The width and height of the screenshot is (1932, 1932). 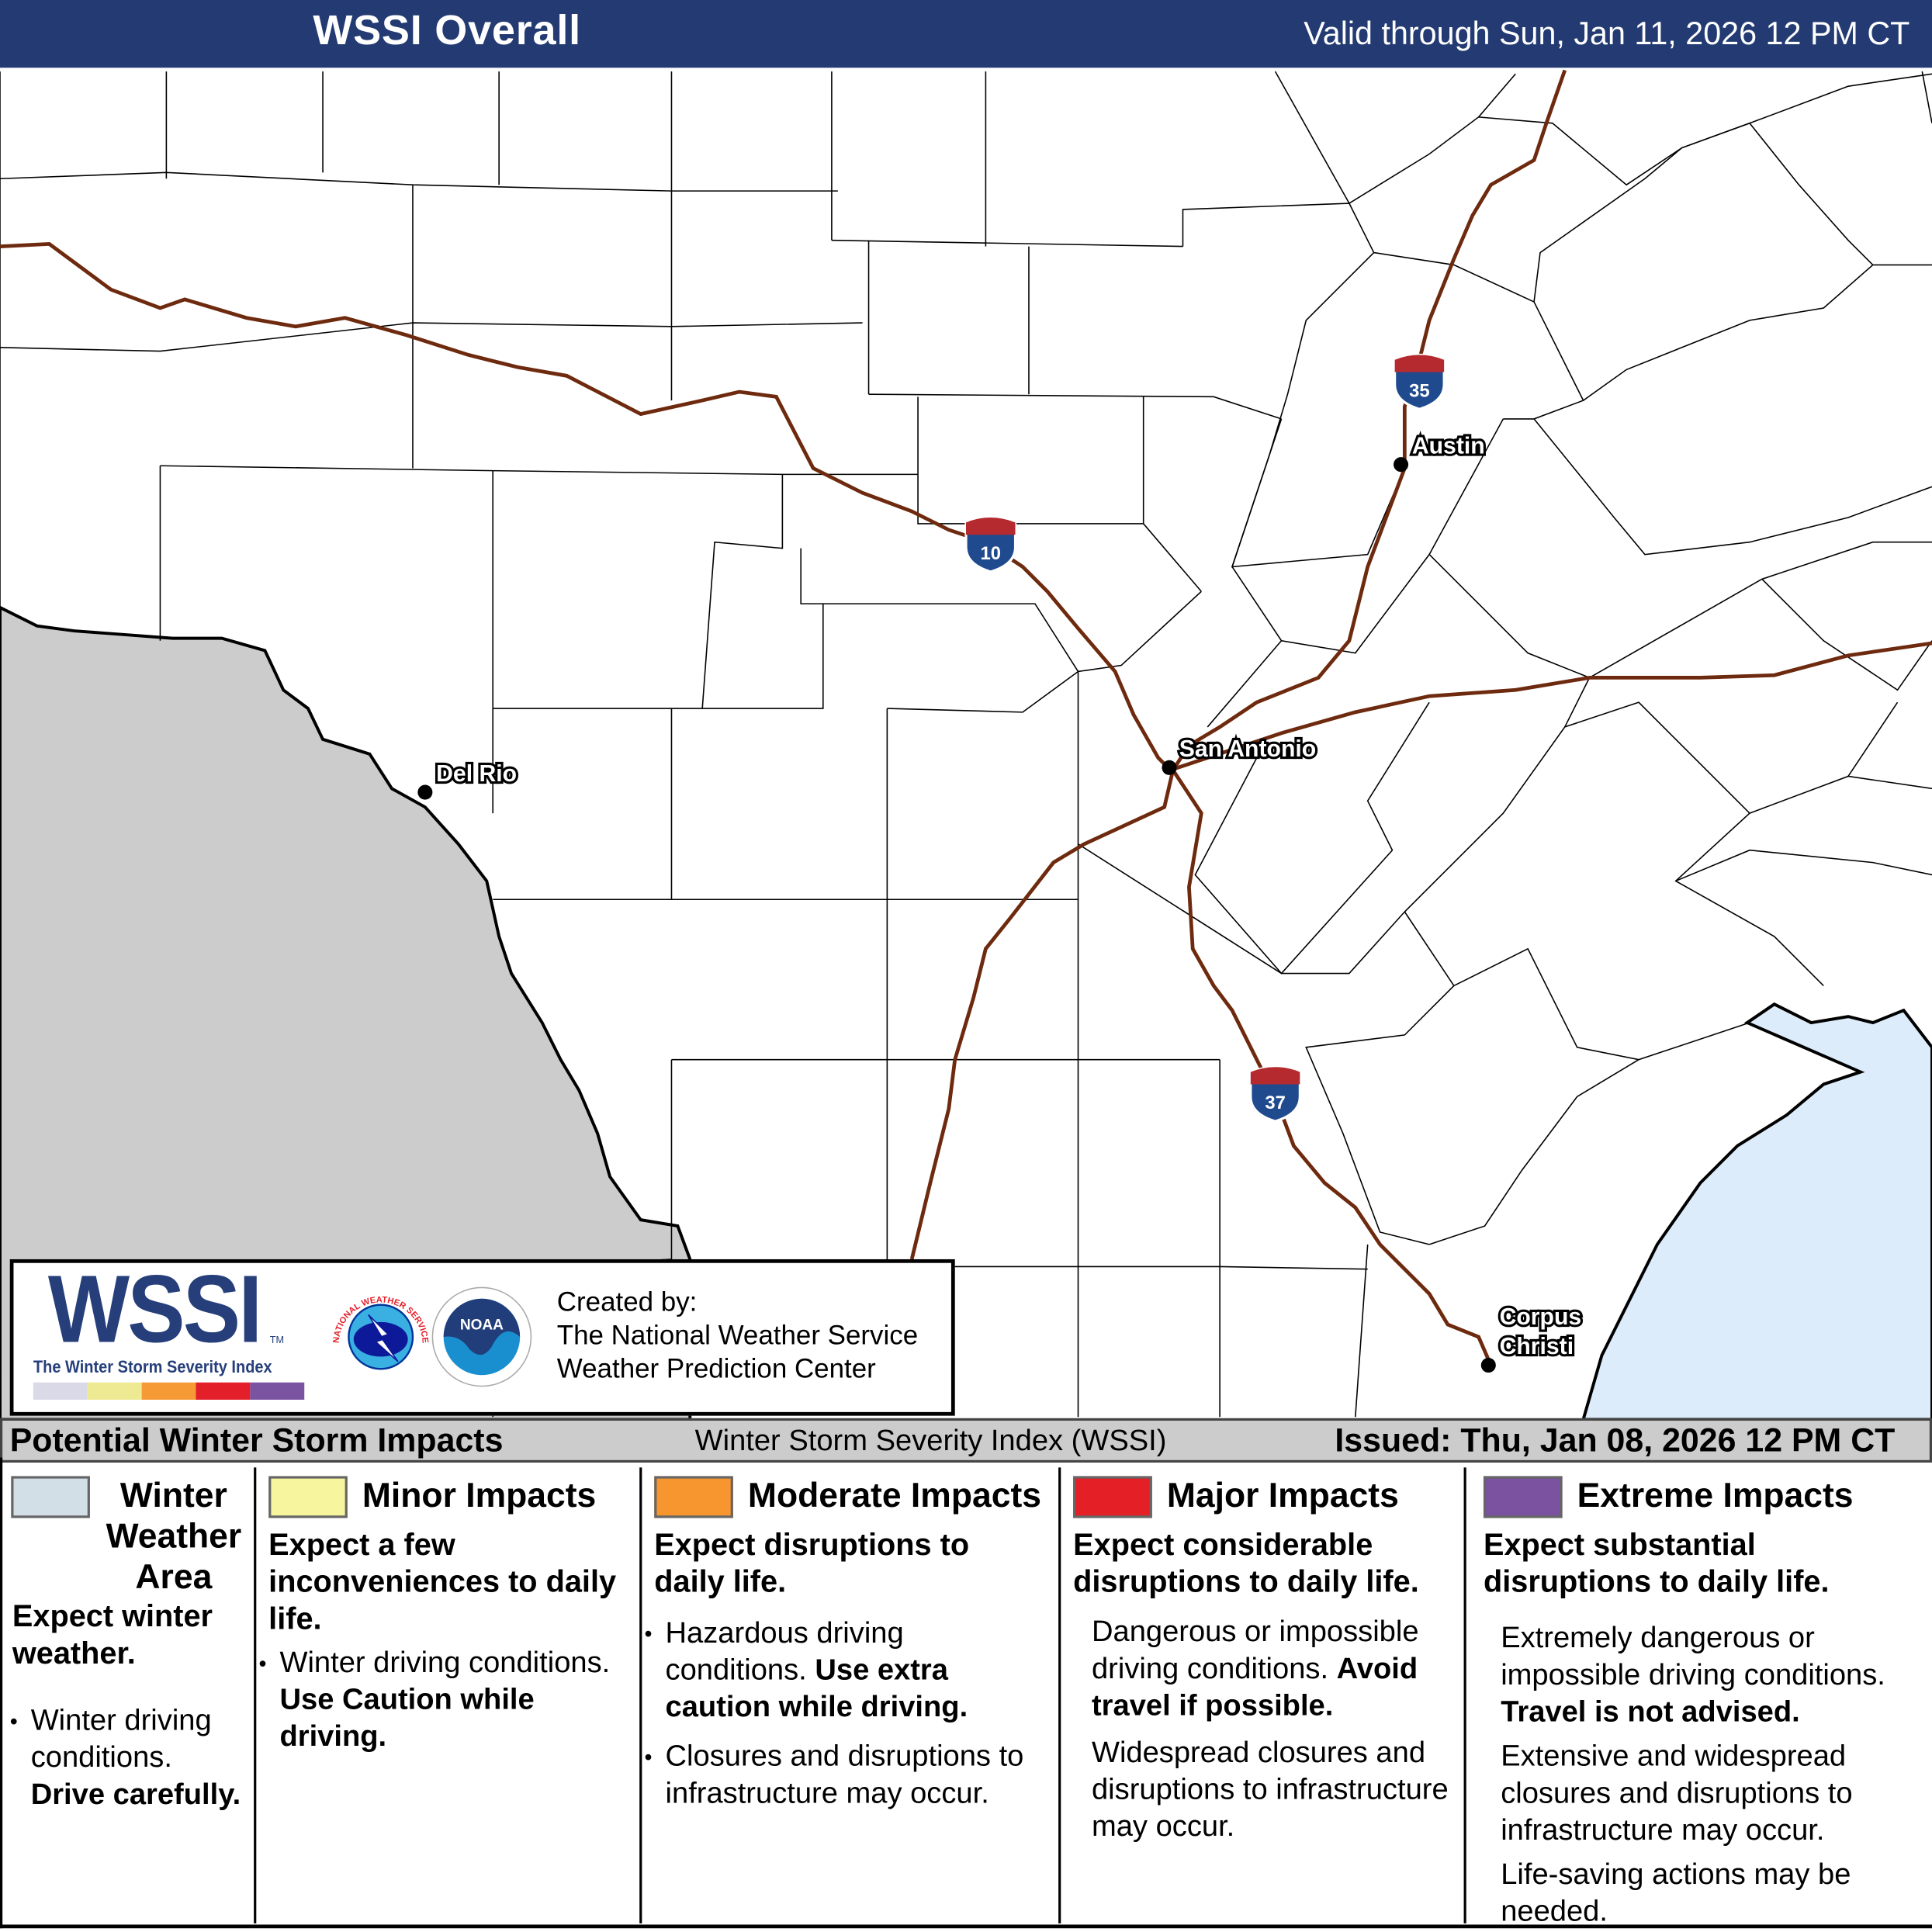 What do you see at coordinates (1419, 390) in the screenshot?
I see `interstate-35-number: 35` at bounding box center [1419, 390].